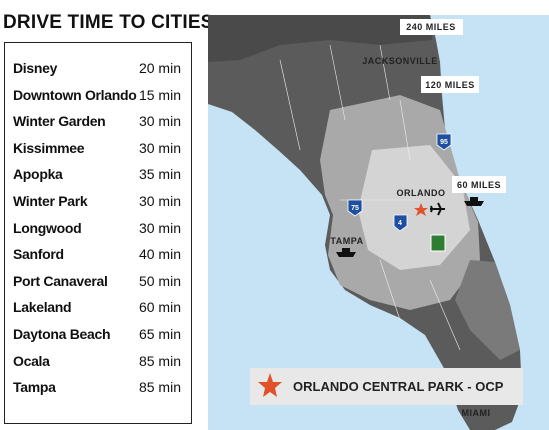 This screenshot has height=430, width=549. What do you see at coordinates (42, 307) in the screenshot?
I see `city-name: Lakeland` at bounding box center [42, 307].